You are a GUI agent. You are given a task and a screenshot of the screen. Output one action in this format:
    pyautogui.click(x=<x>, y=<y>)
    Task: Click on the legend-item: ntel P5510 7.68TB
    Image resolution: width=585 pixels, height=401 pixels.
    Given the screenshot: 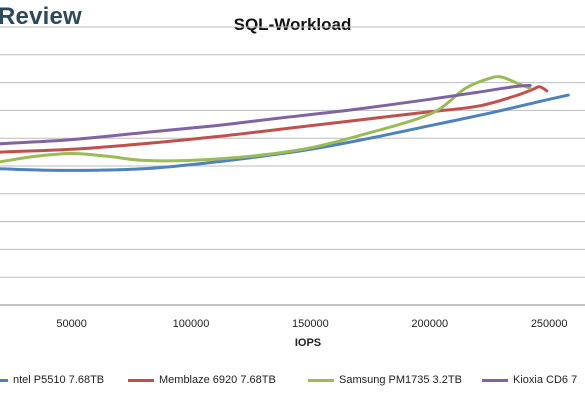 What is the action you would take?
    pyautogui.click(x=52, y=380)
    